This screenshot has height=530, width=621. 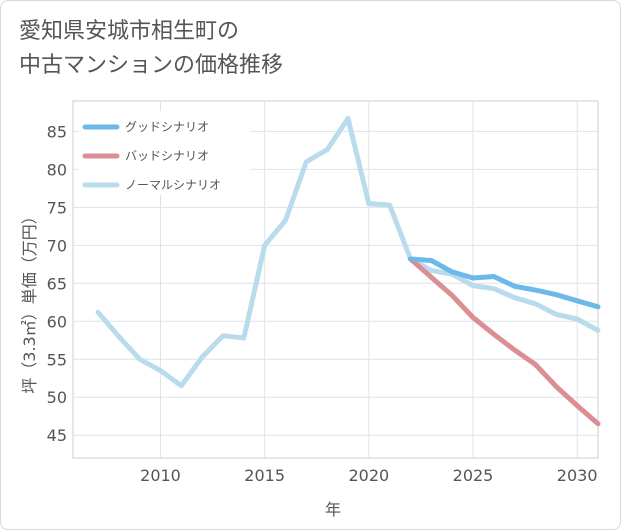 What do you see at coordinates (57, 131) in the screenshot?
I see `y-tick-85: 85` at bounding box center [57, 131].